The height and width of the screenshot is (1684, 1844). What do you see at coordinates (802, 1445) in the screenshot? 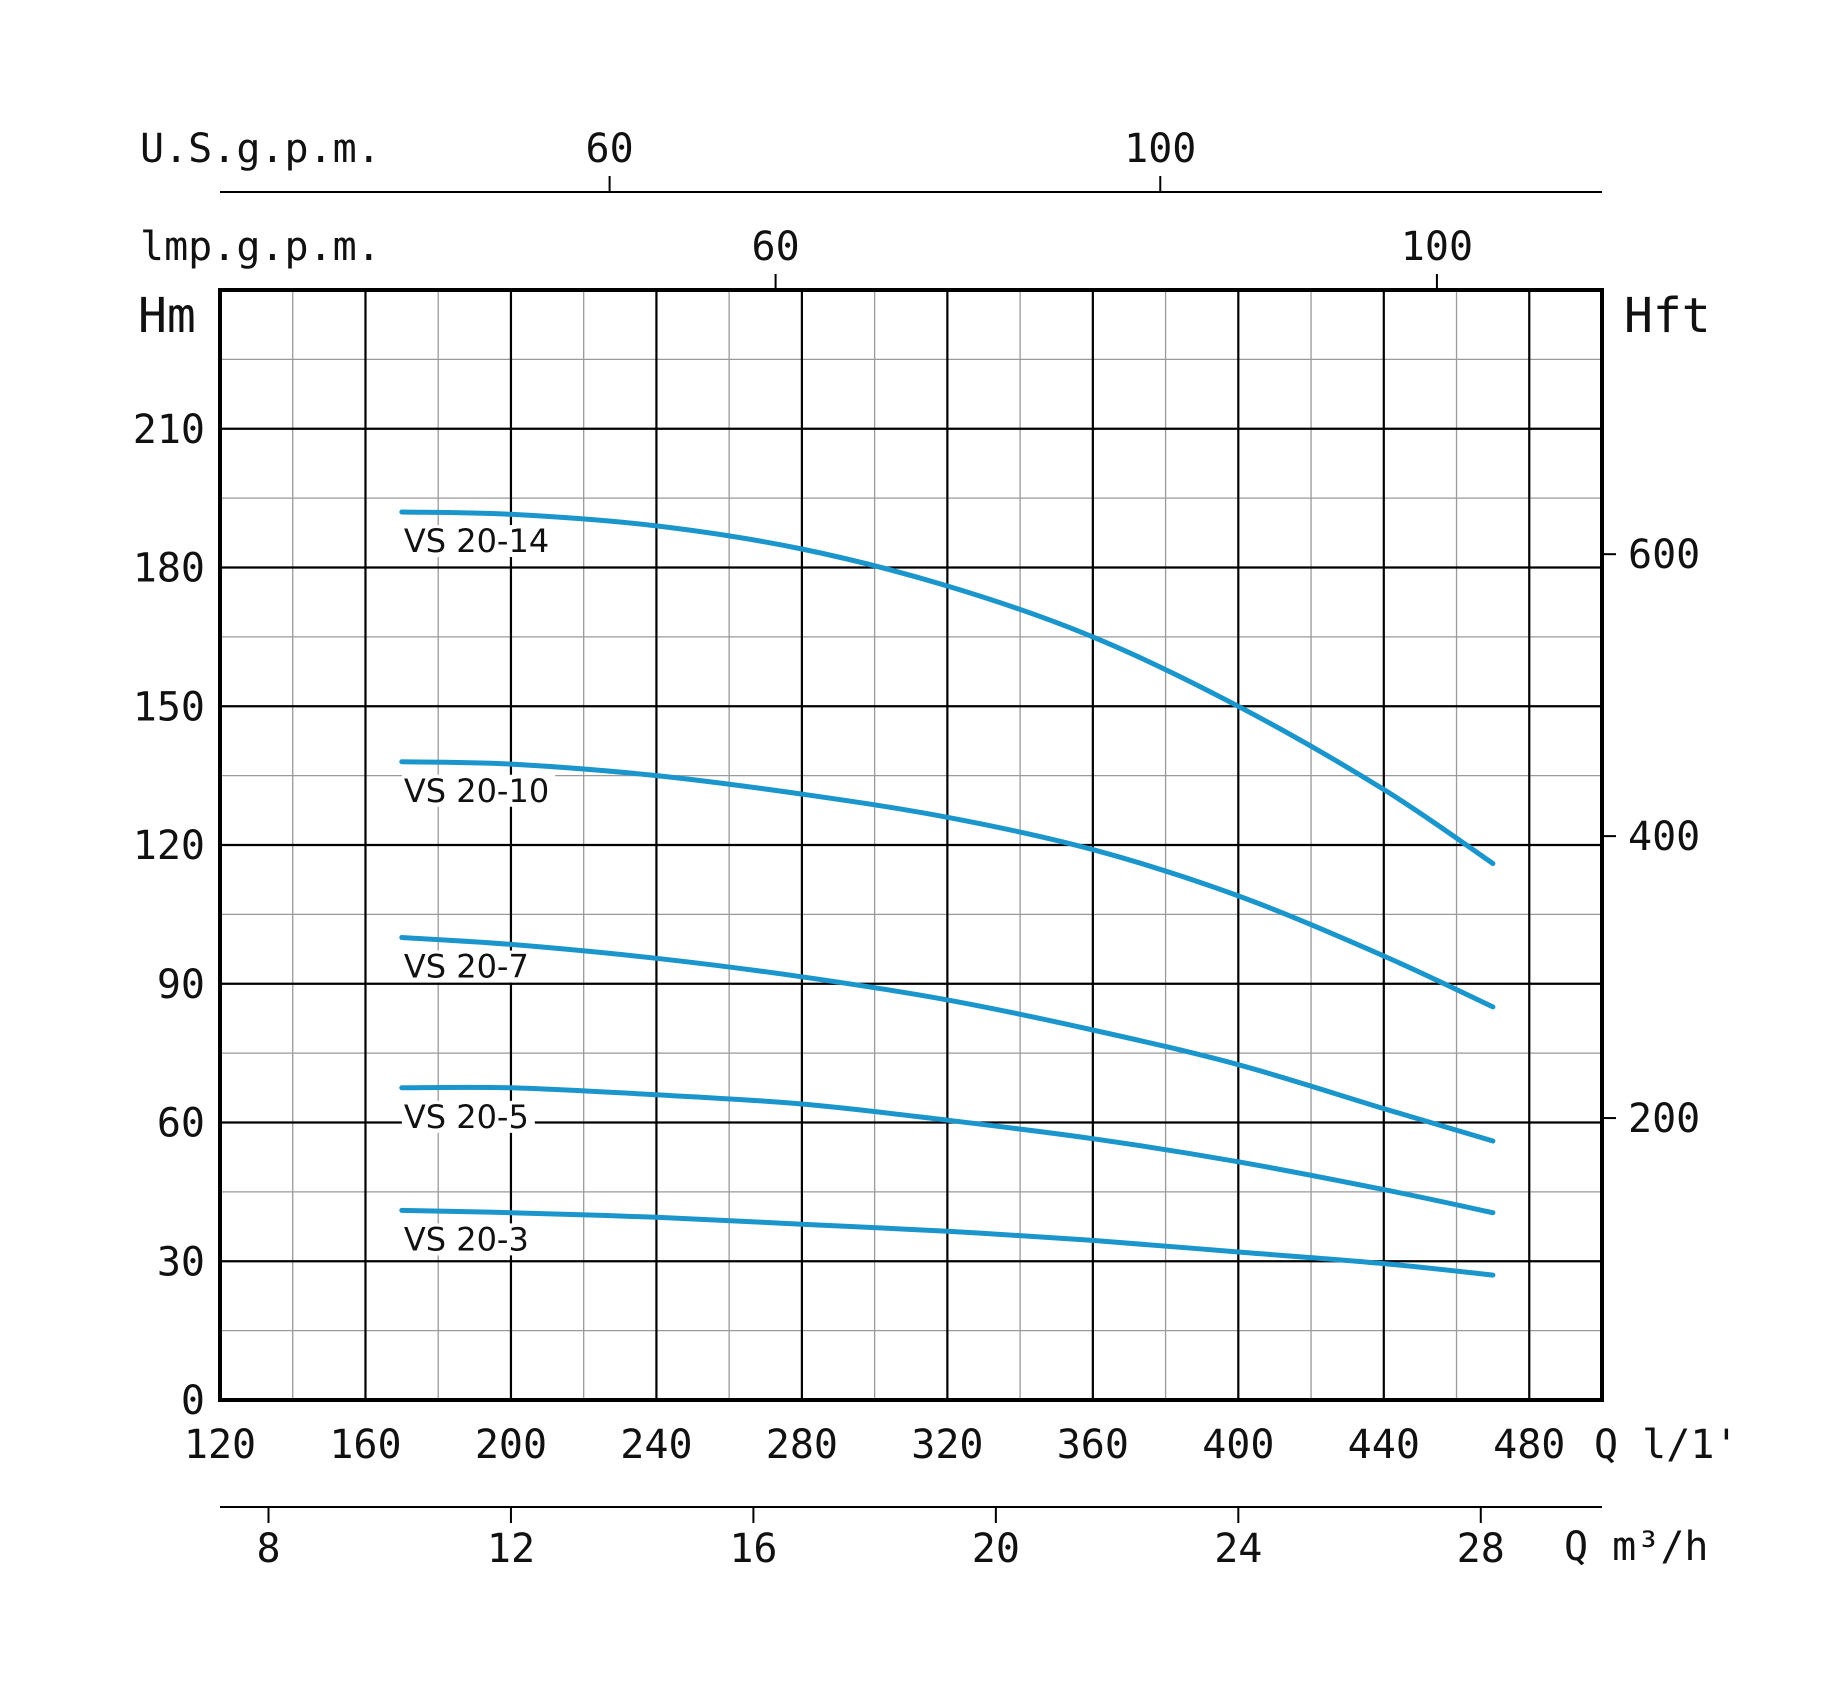
I see `x-tick-label: 280` at bounding box center [802, 1445].